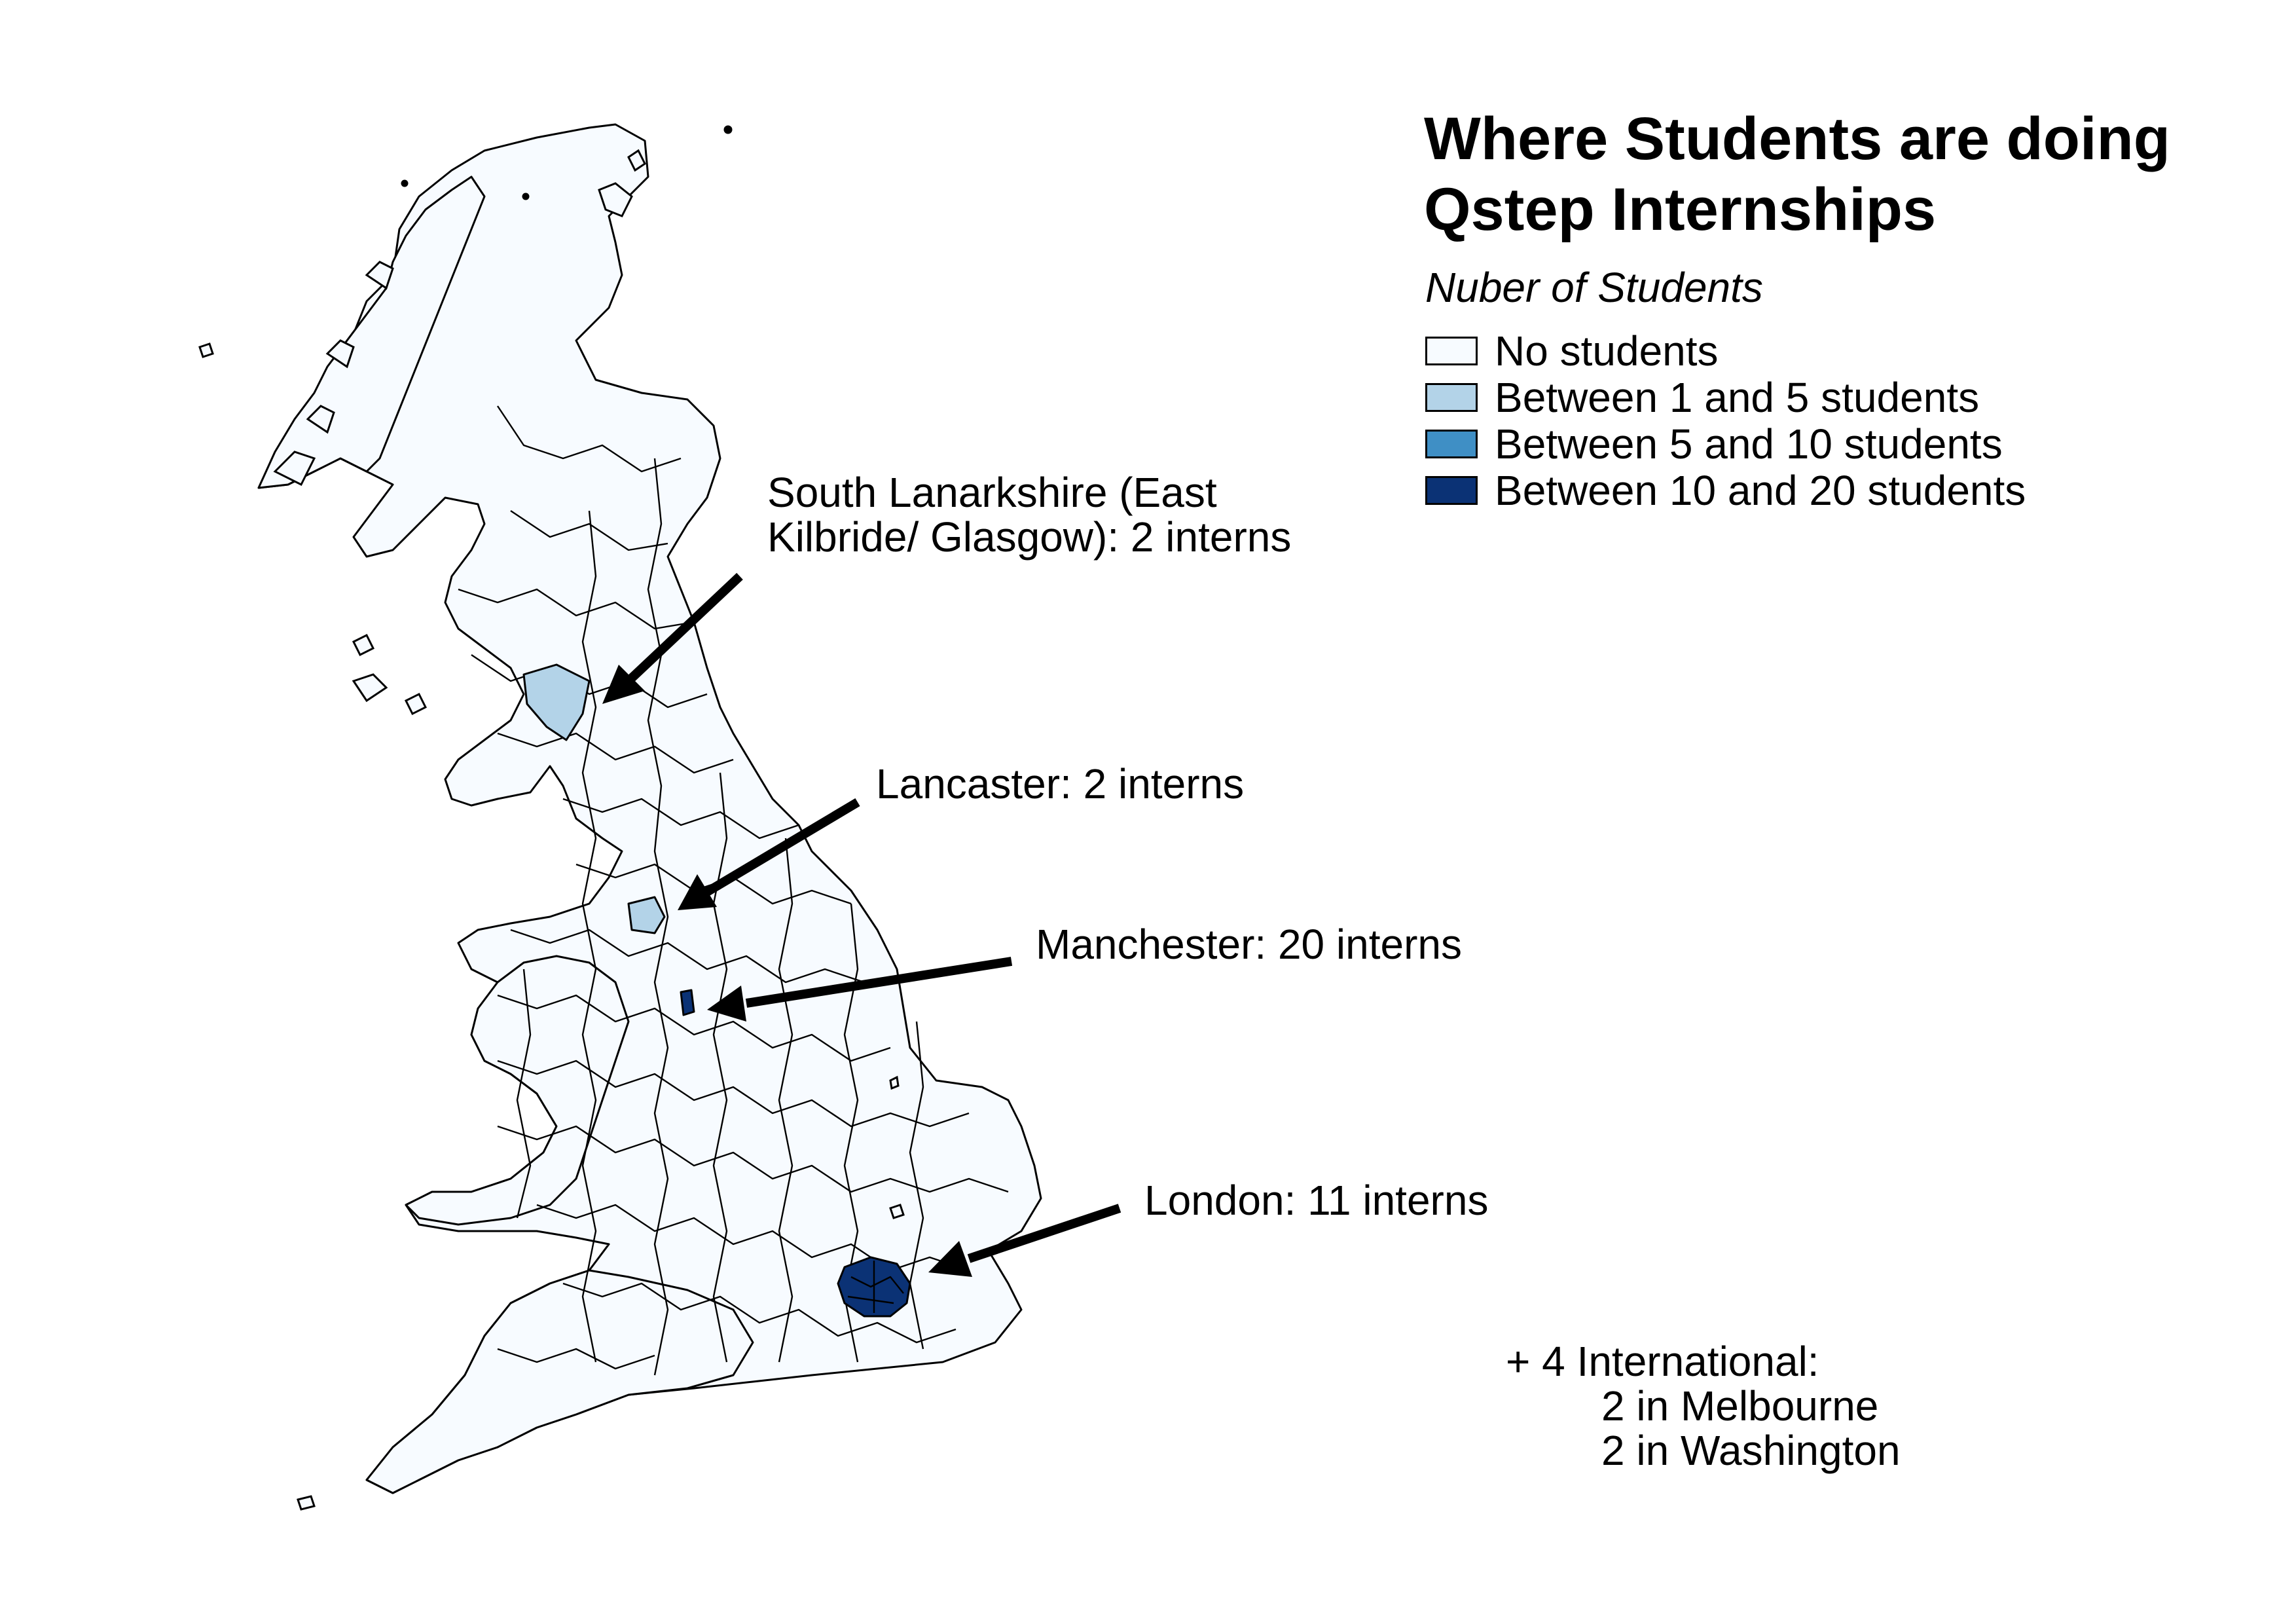  I want to click on legend-item-1-5: Between 1 and 5 students, so click(1702, 397).